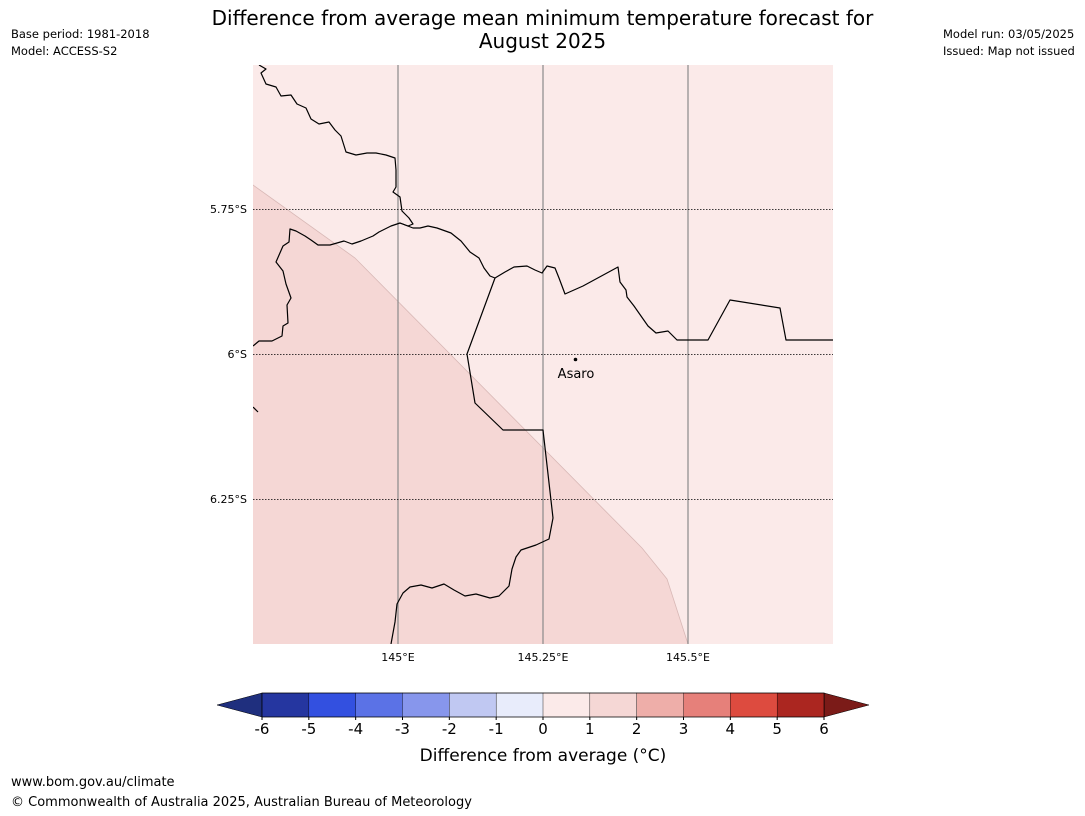  I want to click on colorbar-tick-label: -2, so click(449, 729).